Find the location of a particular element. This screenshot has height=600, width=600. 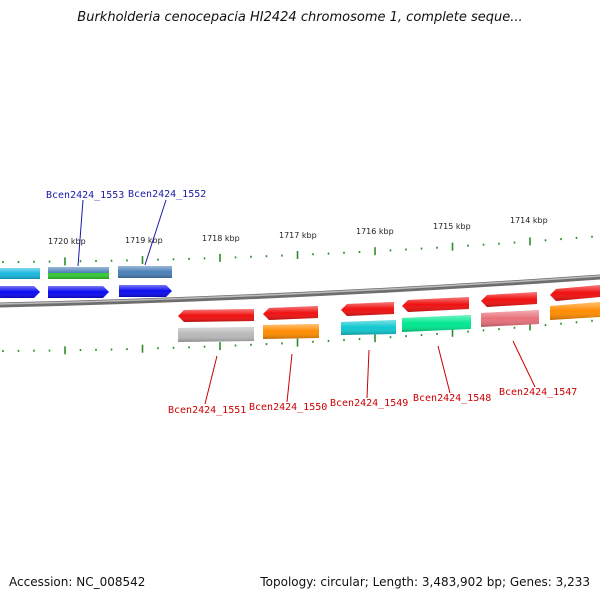

accession-text: Accession: NC_008542 is located at coordinates (77, 582).